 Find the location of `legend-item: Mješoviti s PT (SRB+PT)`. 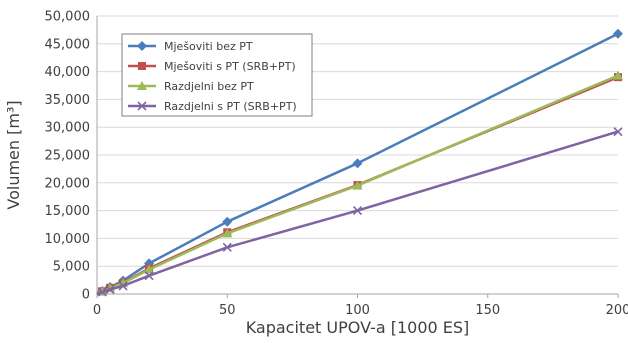

legend-item: Mješoviti s PT (SRB+PT) is located at coordinates (212, 66).